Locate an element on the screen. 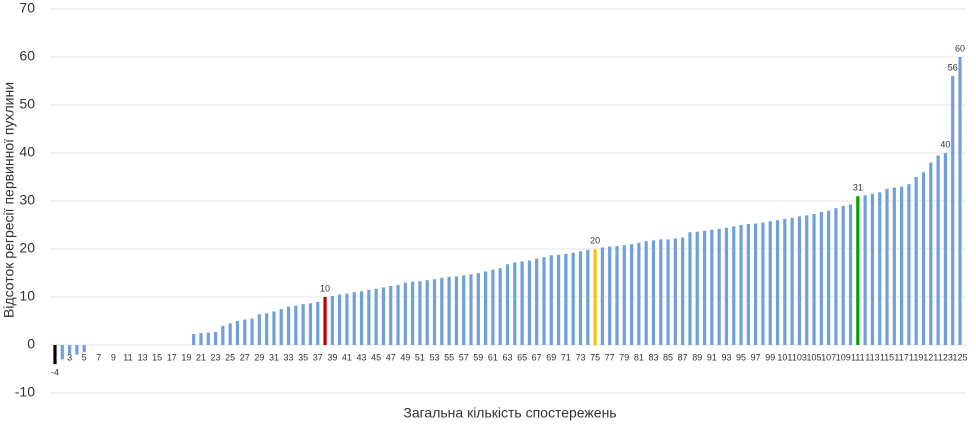  x-tick-label: 29 is located at coordinates (259, 357).